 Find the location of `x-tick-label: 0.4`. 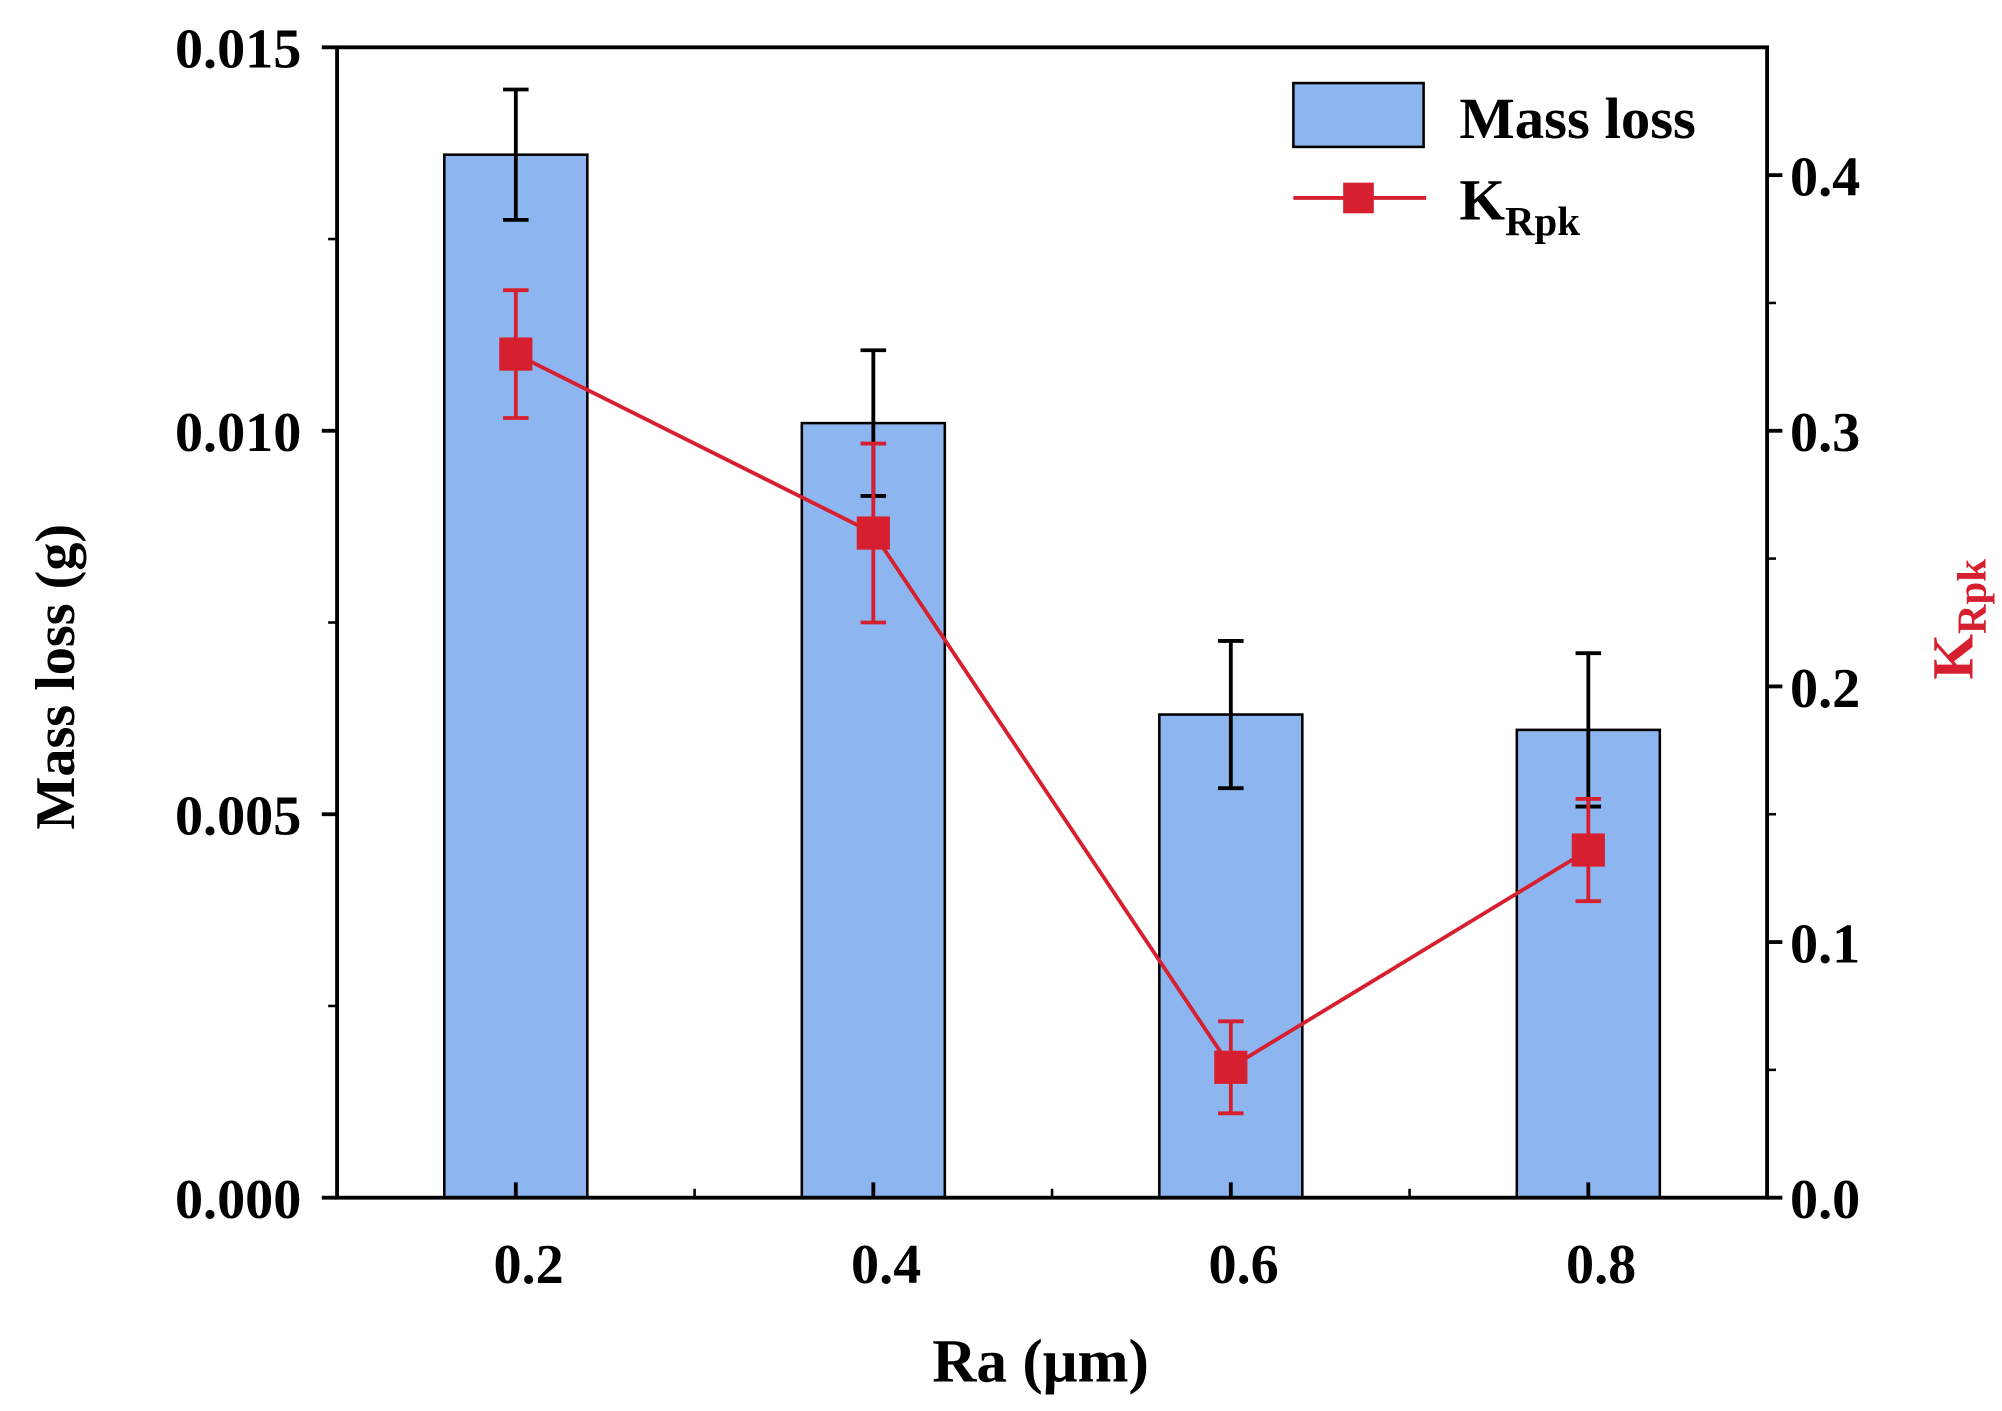

x-tick-label: 0.4 is located at coordinates (886, 1265).